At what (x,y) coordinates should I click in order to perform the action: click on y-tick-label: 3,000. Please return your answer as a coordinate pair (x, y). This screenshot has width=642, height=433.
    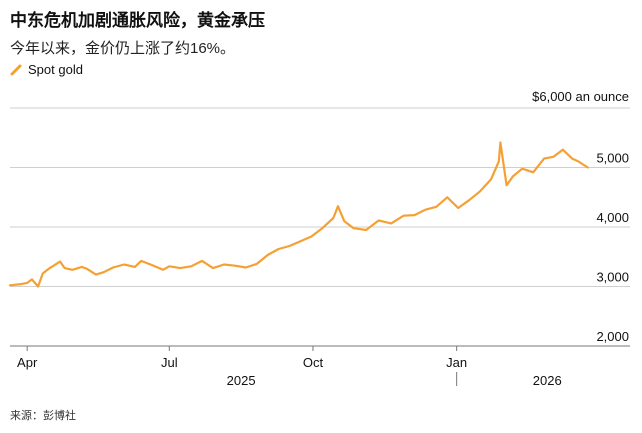
    Looking at the image, I should click on (612, 277).